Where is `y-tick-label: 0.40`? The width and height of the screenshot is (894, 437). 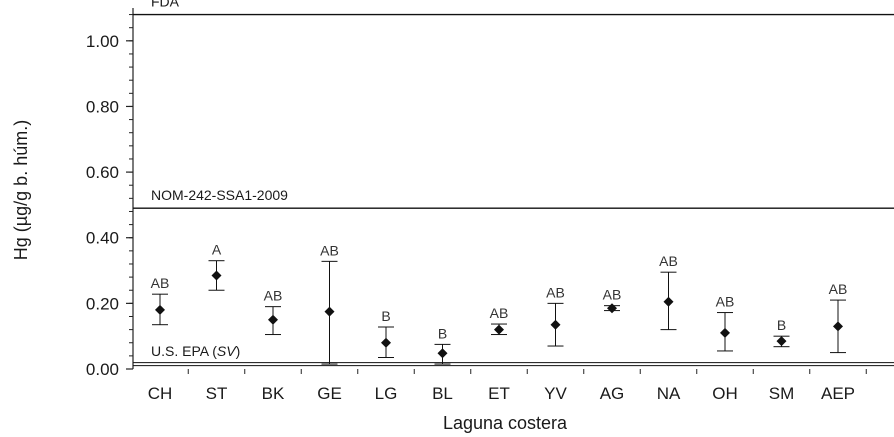 y-tick-label: 0.40 is located at coordinates (102, 238).